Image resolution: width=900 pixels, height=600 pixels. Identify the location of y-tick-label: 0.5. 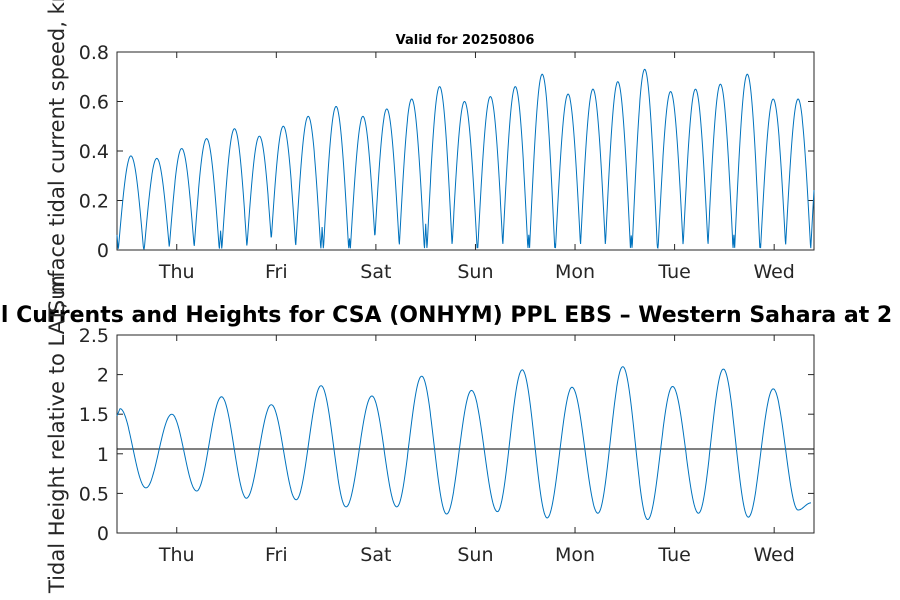
(94, 494).